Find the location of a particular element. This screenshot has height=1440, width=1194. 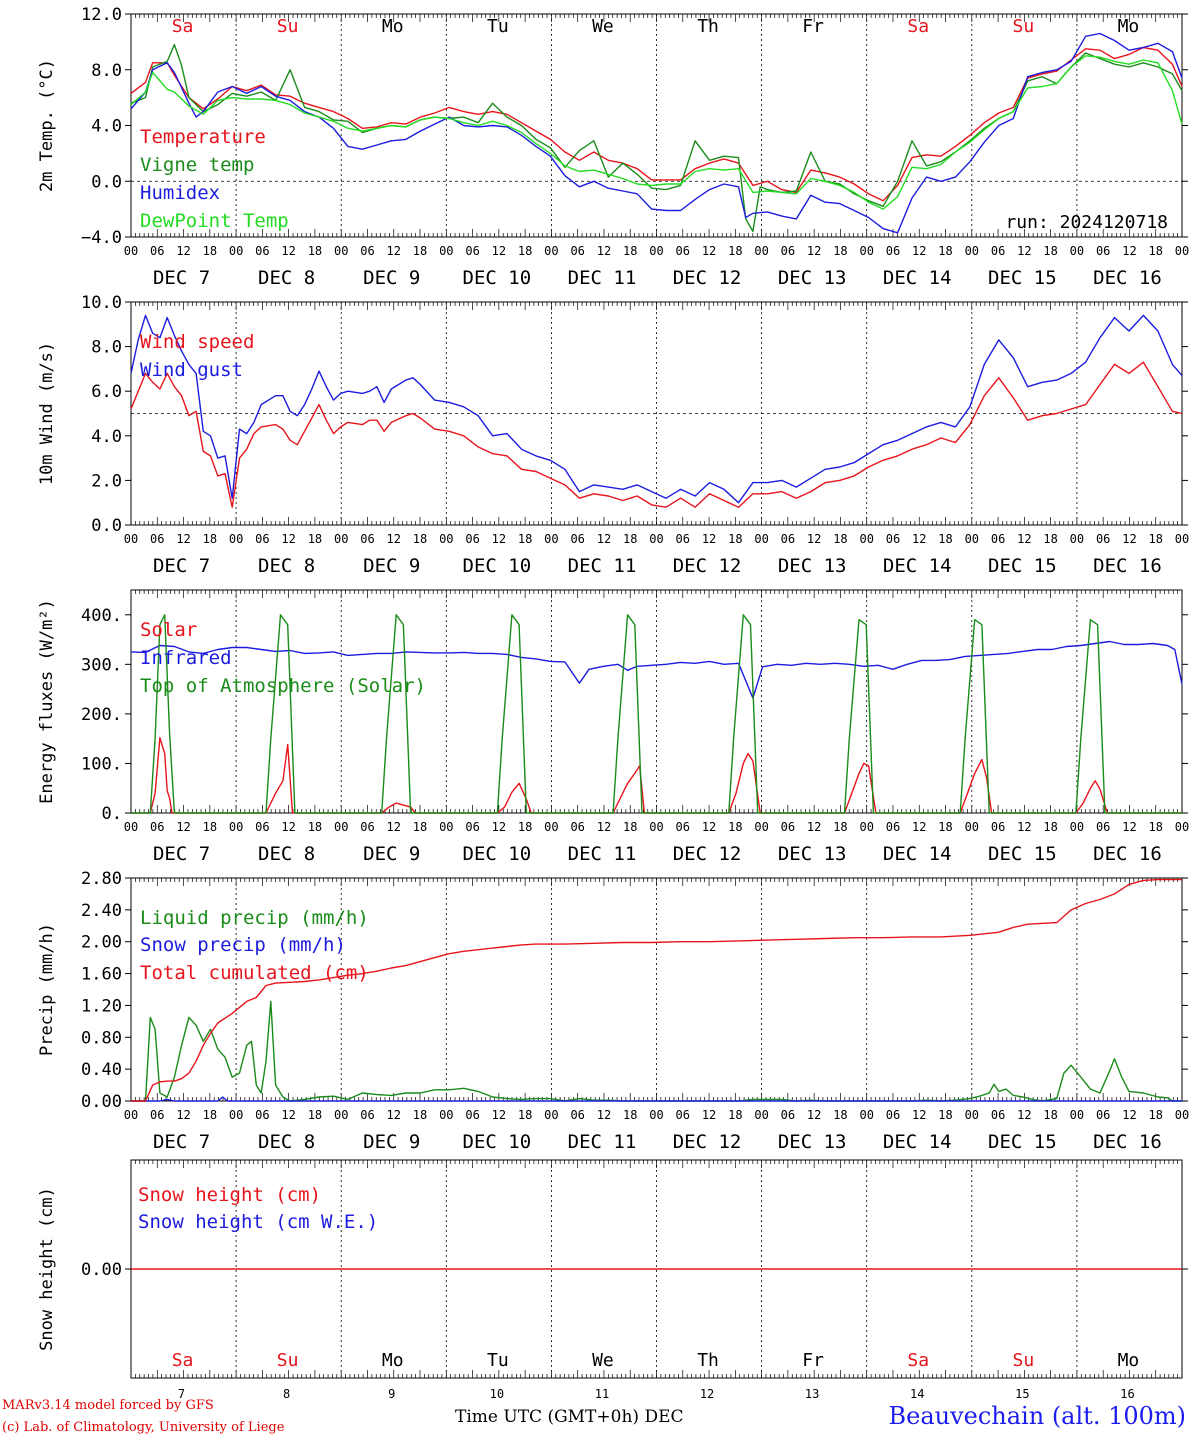

day-number-label: 15 is located at coordinates (1022, 1394).